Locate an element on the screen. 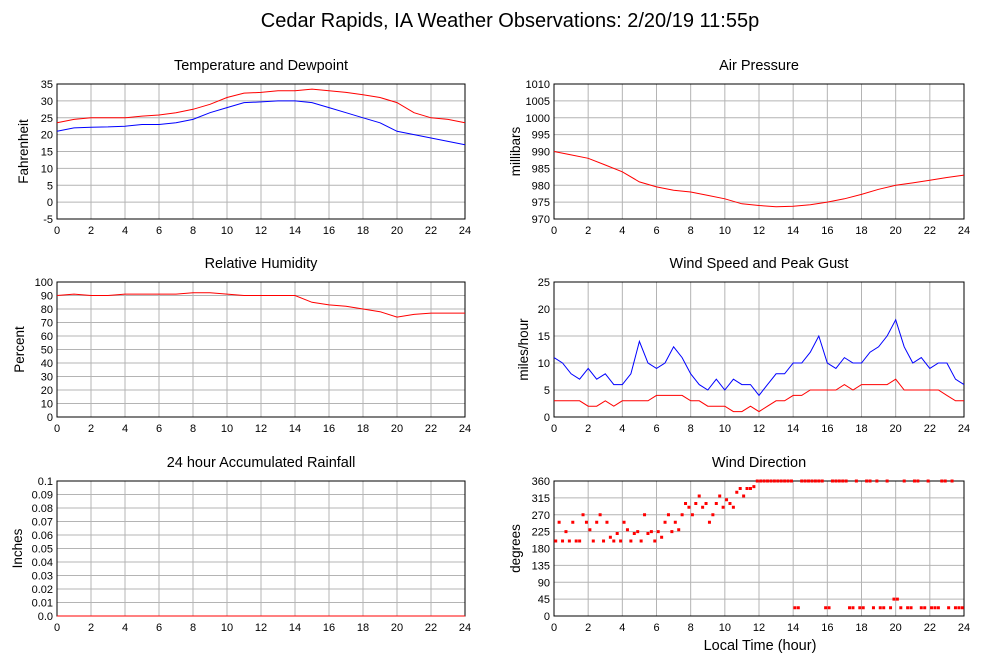  y-tick-label: 270 is located at coordinates (541, 516).